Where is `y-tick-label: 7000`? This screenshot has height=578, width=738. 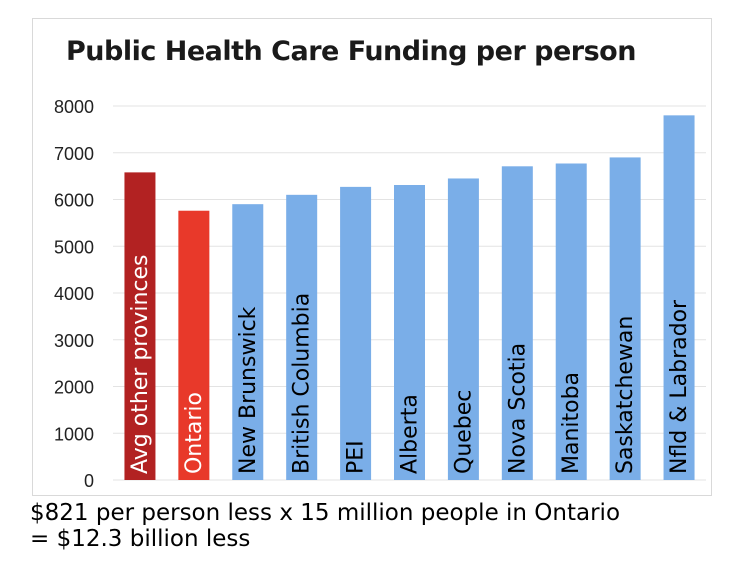
y-tick-label: 7000 is located at coordinates (74, 154).